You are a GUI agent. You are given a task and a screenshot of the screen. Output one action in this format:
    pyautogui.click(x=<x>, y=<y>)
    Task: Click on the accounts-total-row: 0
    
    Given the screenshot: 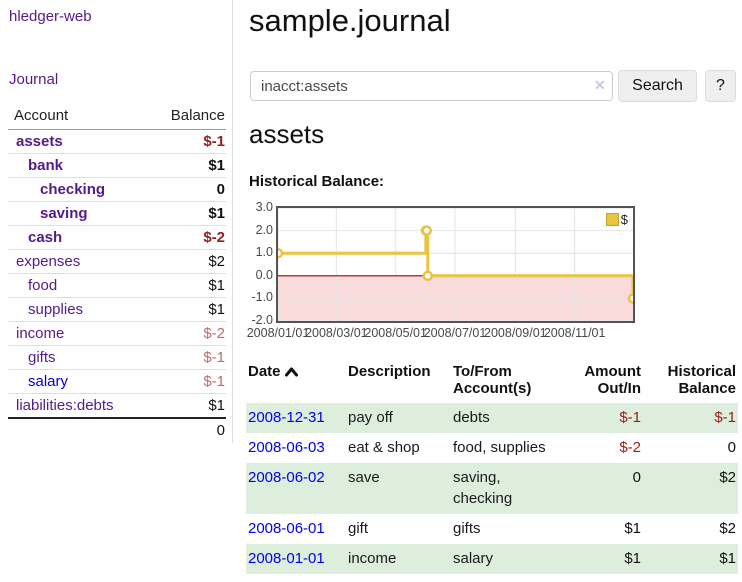 What is the action you would take?
    pyautogui.click(x=117, y=429)
    